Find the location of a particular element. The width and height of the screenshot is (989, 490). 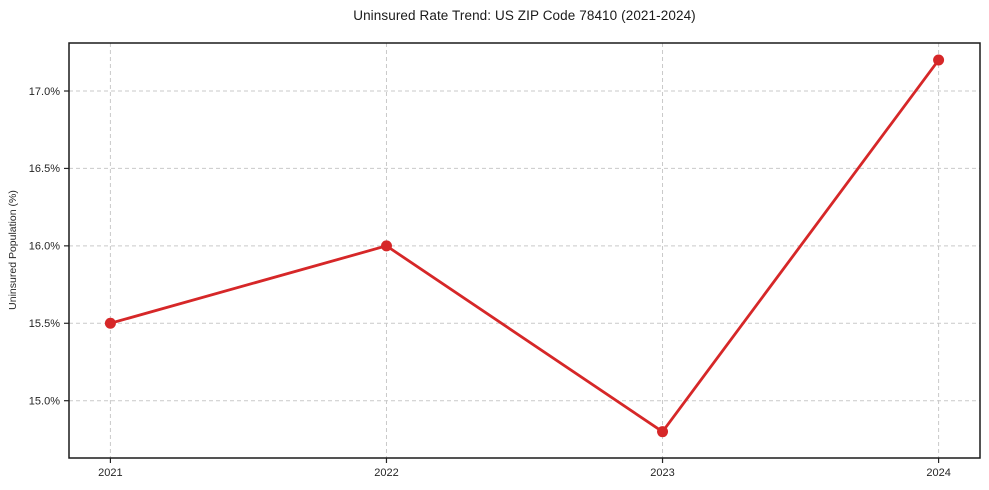

x-tick-label: 2024 is located at coordinates (938, 473).